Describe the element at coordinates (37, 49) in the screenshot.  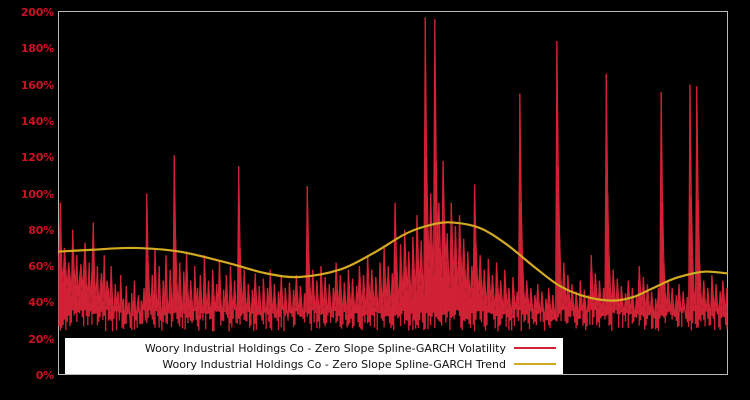
I see `y-axis-tick-label: 180%` at that location.